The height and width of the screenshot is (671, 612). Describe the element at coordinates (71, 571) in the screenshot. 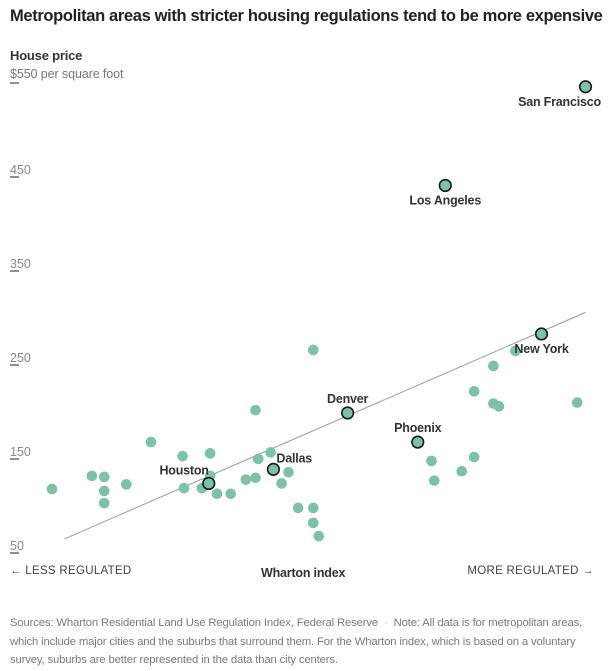

I see `x-axis-less-regulated: ← LESS REGULATED` at that location.